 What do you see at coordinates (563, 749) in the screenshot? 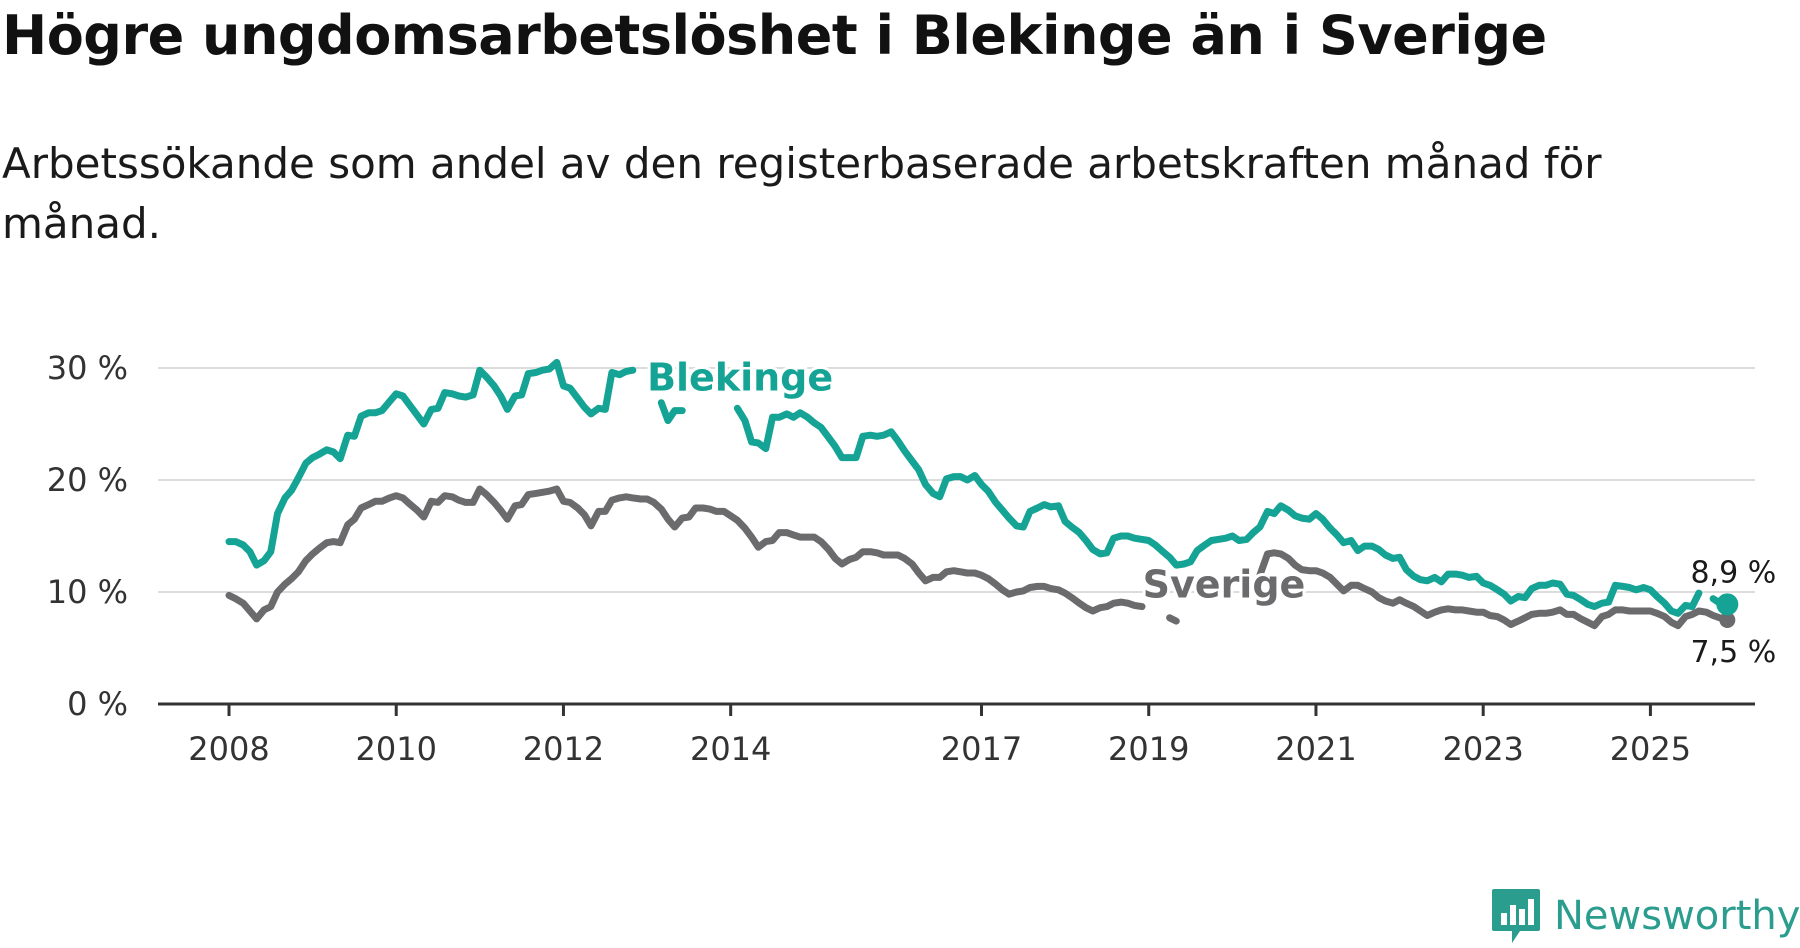
I see `x-tick-label: 2012` at bounding box center [563, 749].